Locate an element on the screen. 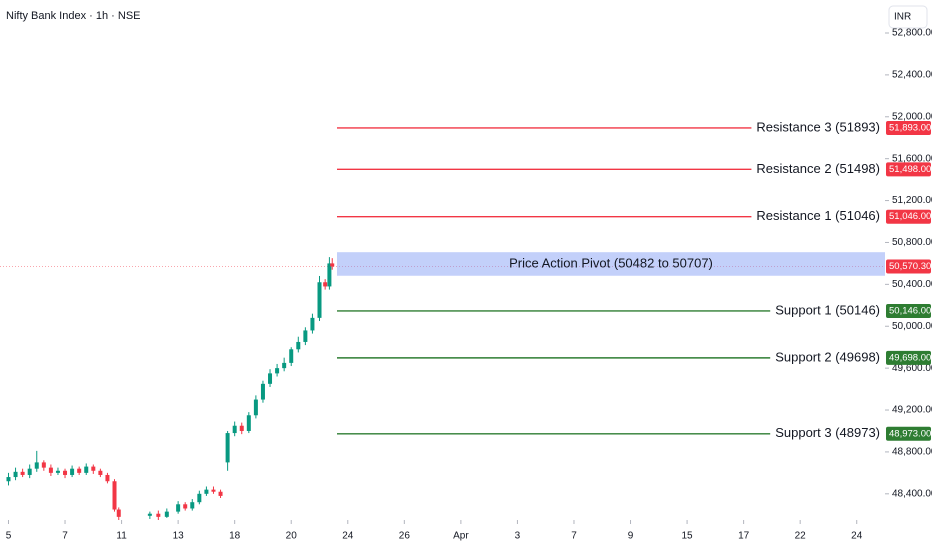 This screenshot has width=932, height=550. y-tick-label: 52,000.00 is located at coordinates (912, 116).